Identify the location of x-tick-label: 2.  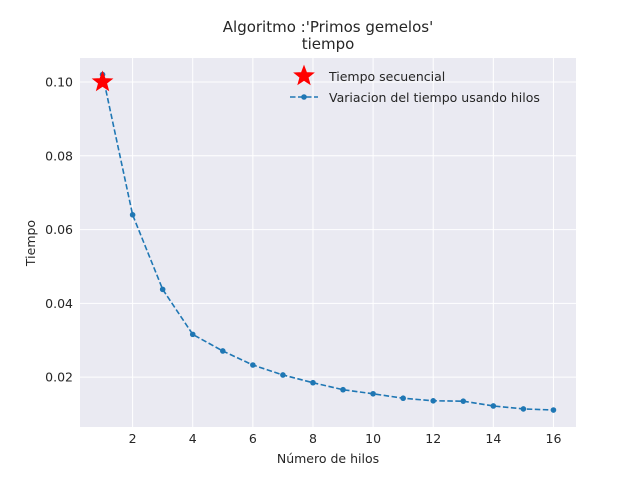
(133, 438).